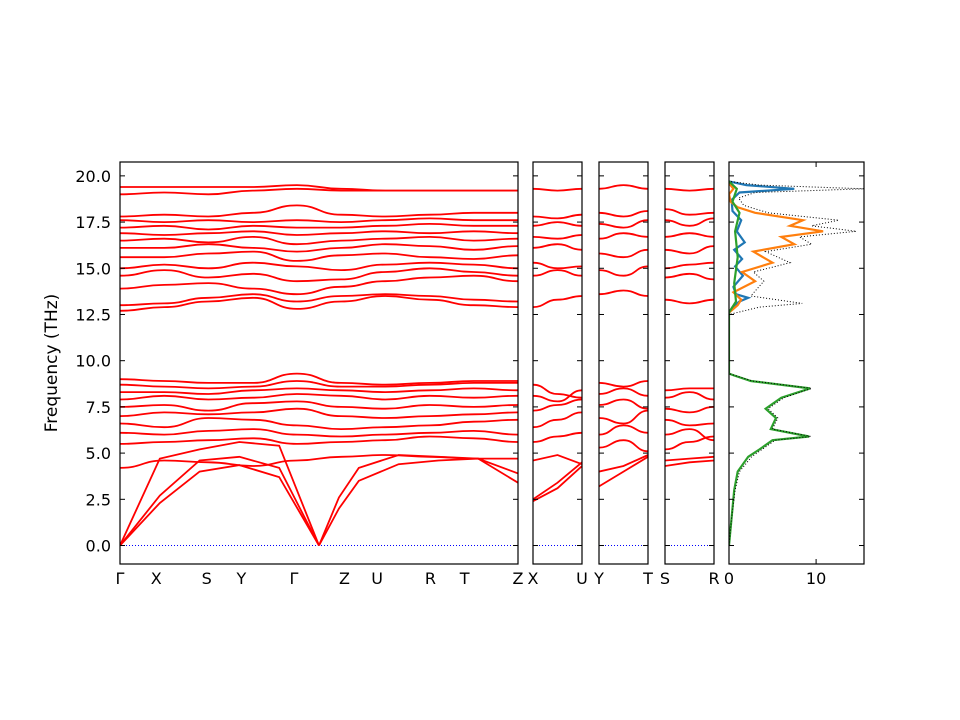 Image resolution: width=960 pixels, height=720 pixels. What do you see at coordinates (156, 578) in the screenshot?
I see `high-symmetry-label: X` at bounding box center [156, 578].